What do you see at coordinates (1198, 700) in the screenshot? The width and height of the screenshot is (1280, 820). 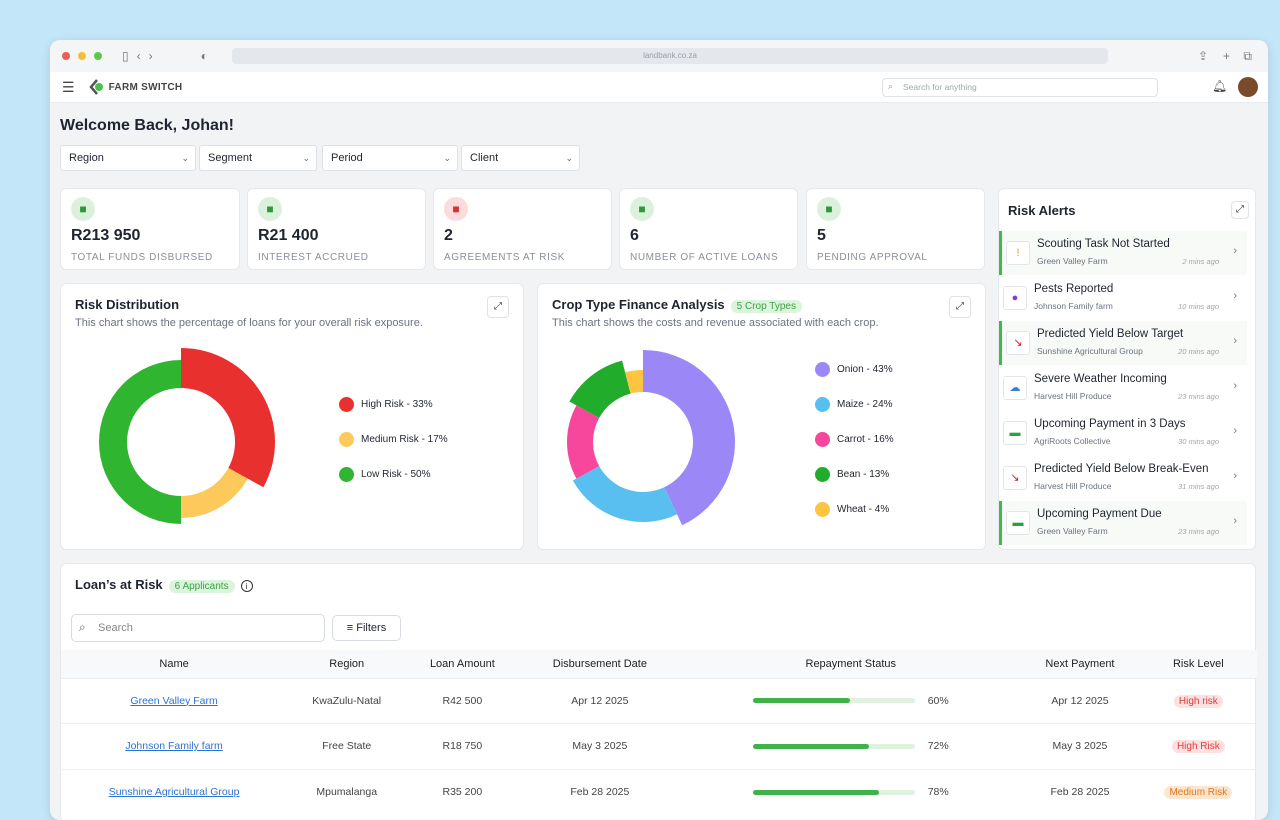 I see `risk-cell: High risk` at bounding box center [1198, 700].